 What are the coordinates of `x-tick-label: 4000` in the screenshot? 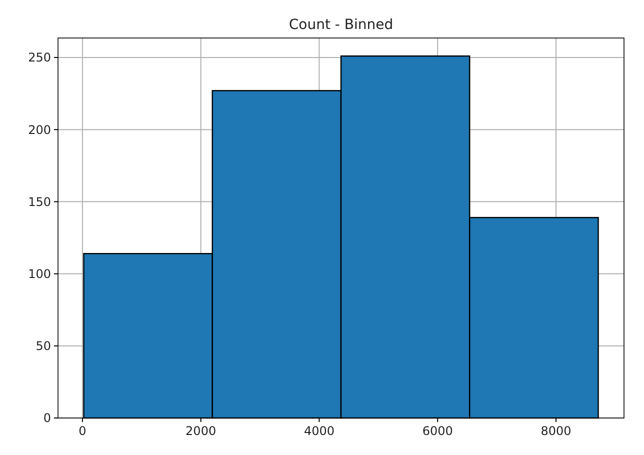 It's located at (319, 431).